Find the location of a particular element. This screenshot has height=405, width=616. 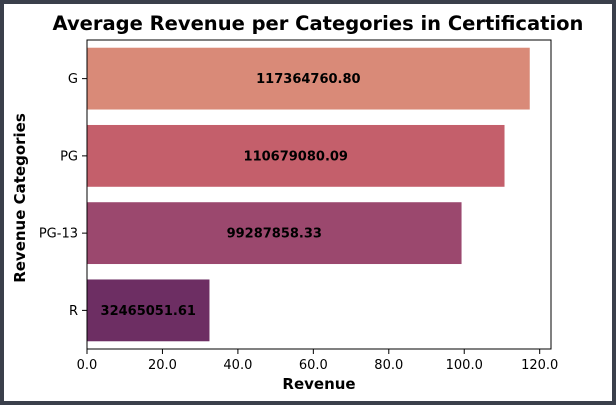

x-tick-label: 80.0 is located at coordinates (388, 365).